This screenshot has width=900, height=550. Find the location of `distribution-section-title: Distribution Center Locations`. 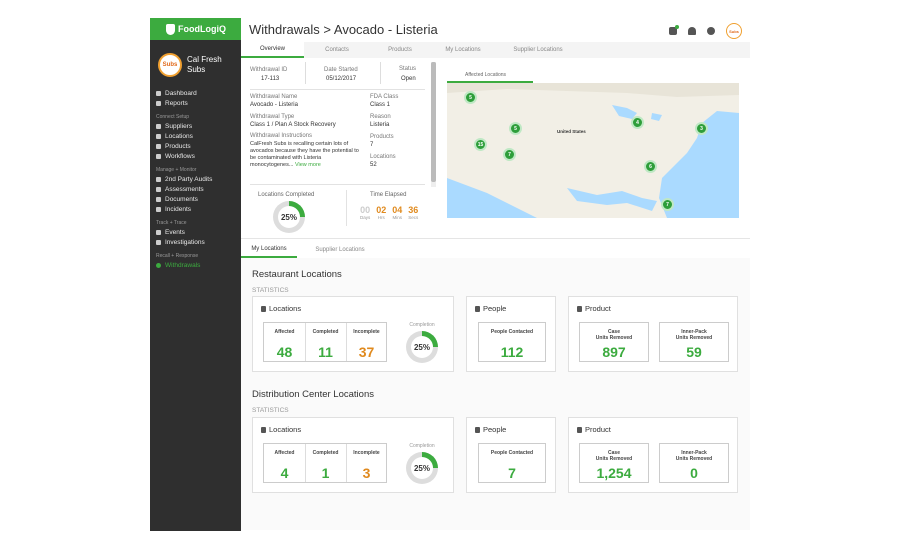

distribution-section-title: Distribution Center Locations is located at coordinates (313, 394).